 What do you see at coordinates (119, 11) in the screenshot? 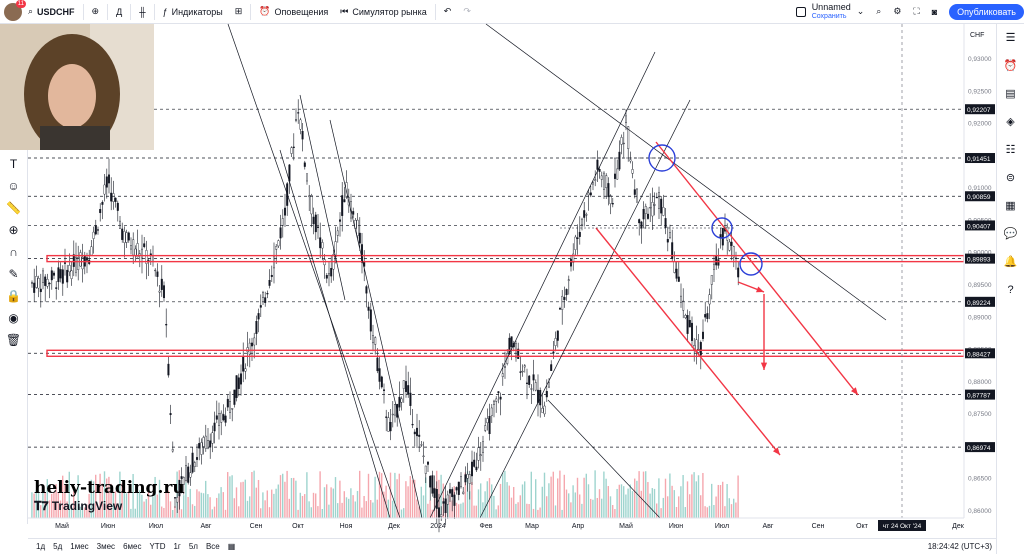
I see `interval-button: Д` at bounding box center [119, 11].